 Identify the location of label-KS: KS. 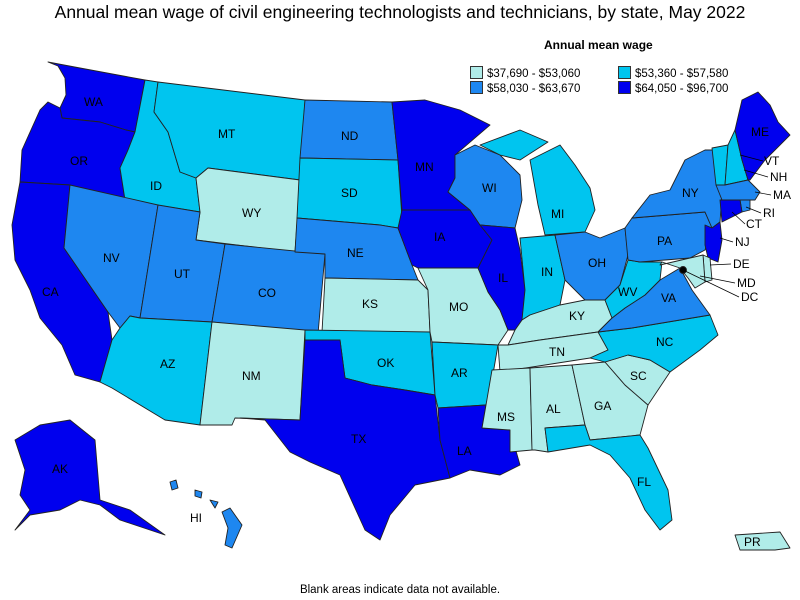
(370, 304).